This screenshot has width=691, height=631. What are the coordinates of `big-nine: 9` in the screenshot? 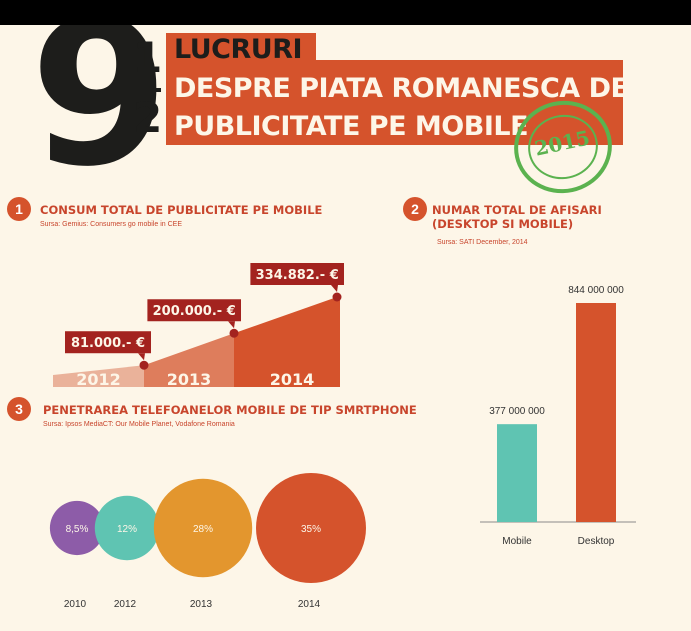 It's located at (99, 118).